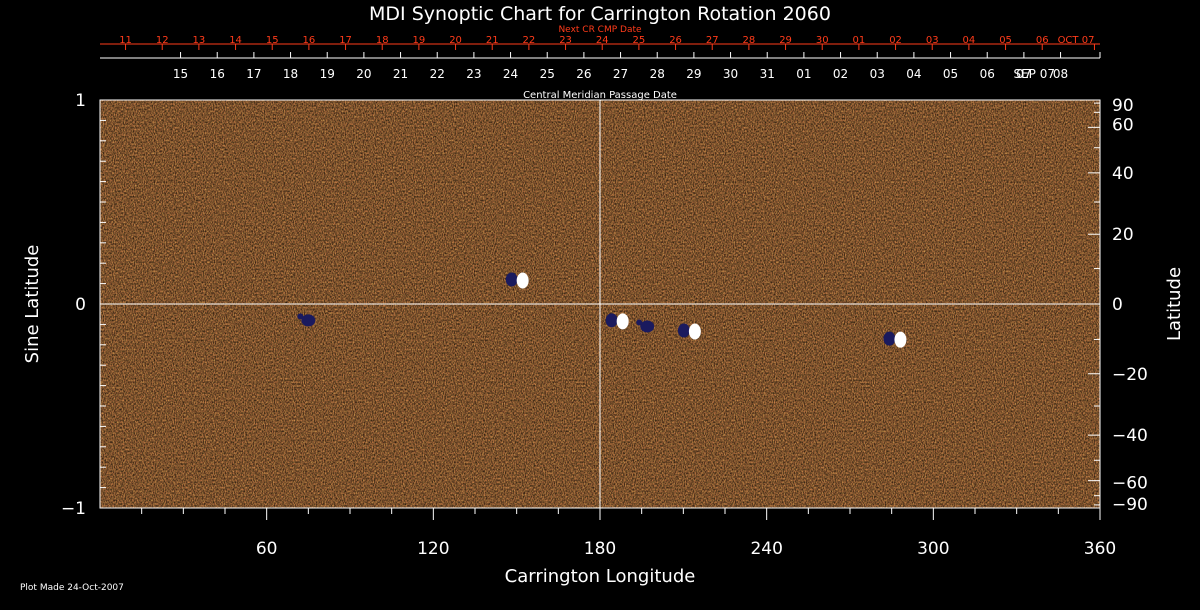 The width and height of the screenshot is (1200, 610). I want to click on y-axis-left: 1 0 −1, so click(86, 305).